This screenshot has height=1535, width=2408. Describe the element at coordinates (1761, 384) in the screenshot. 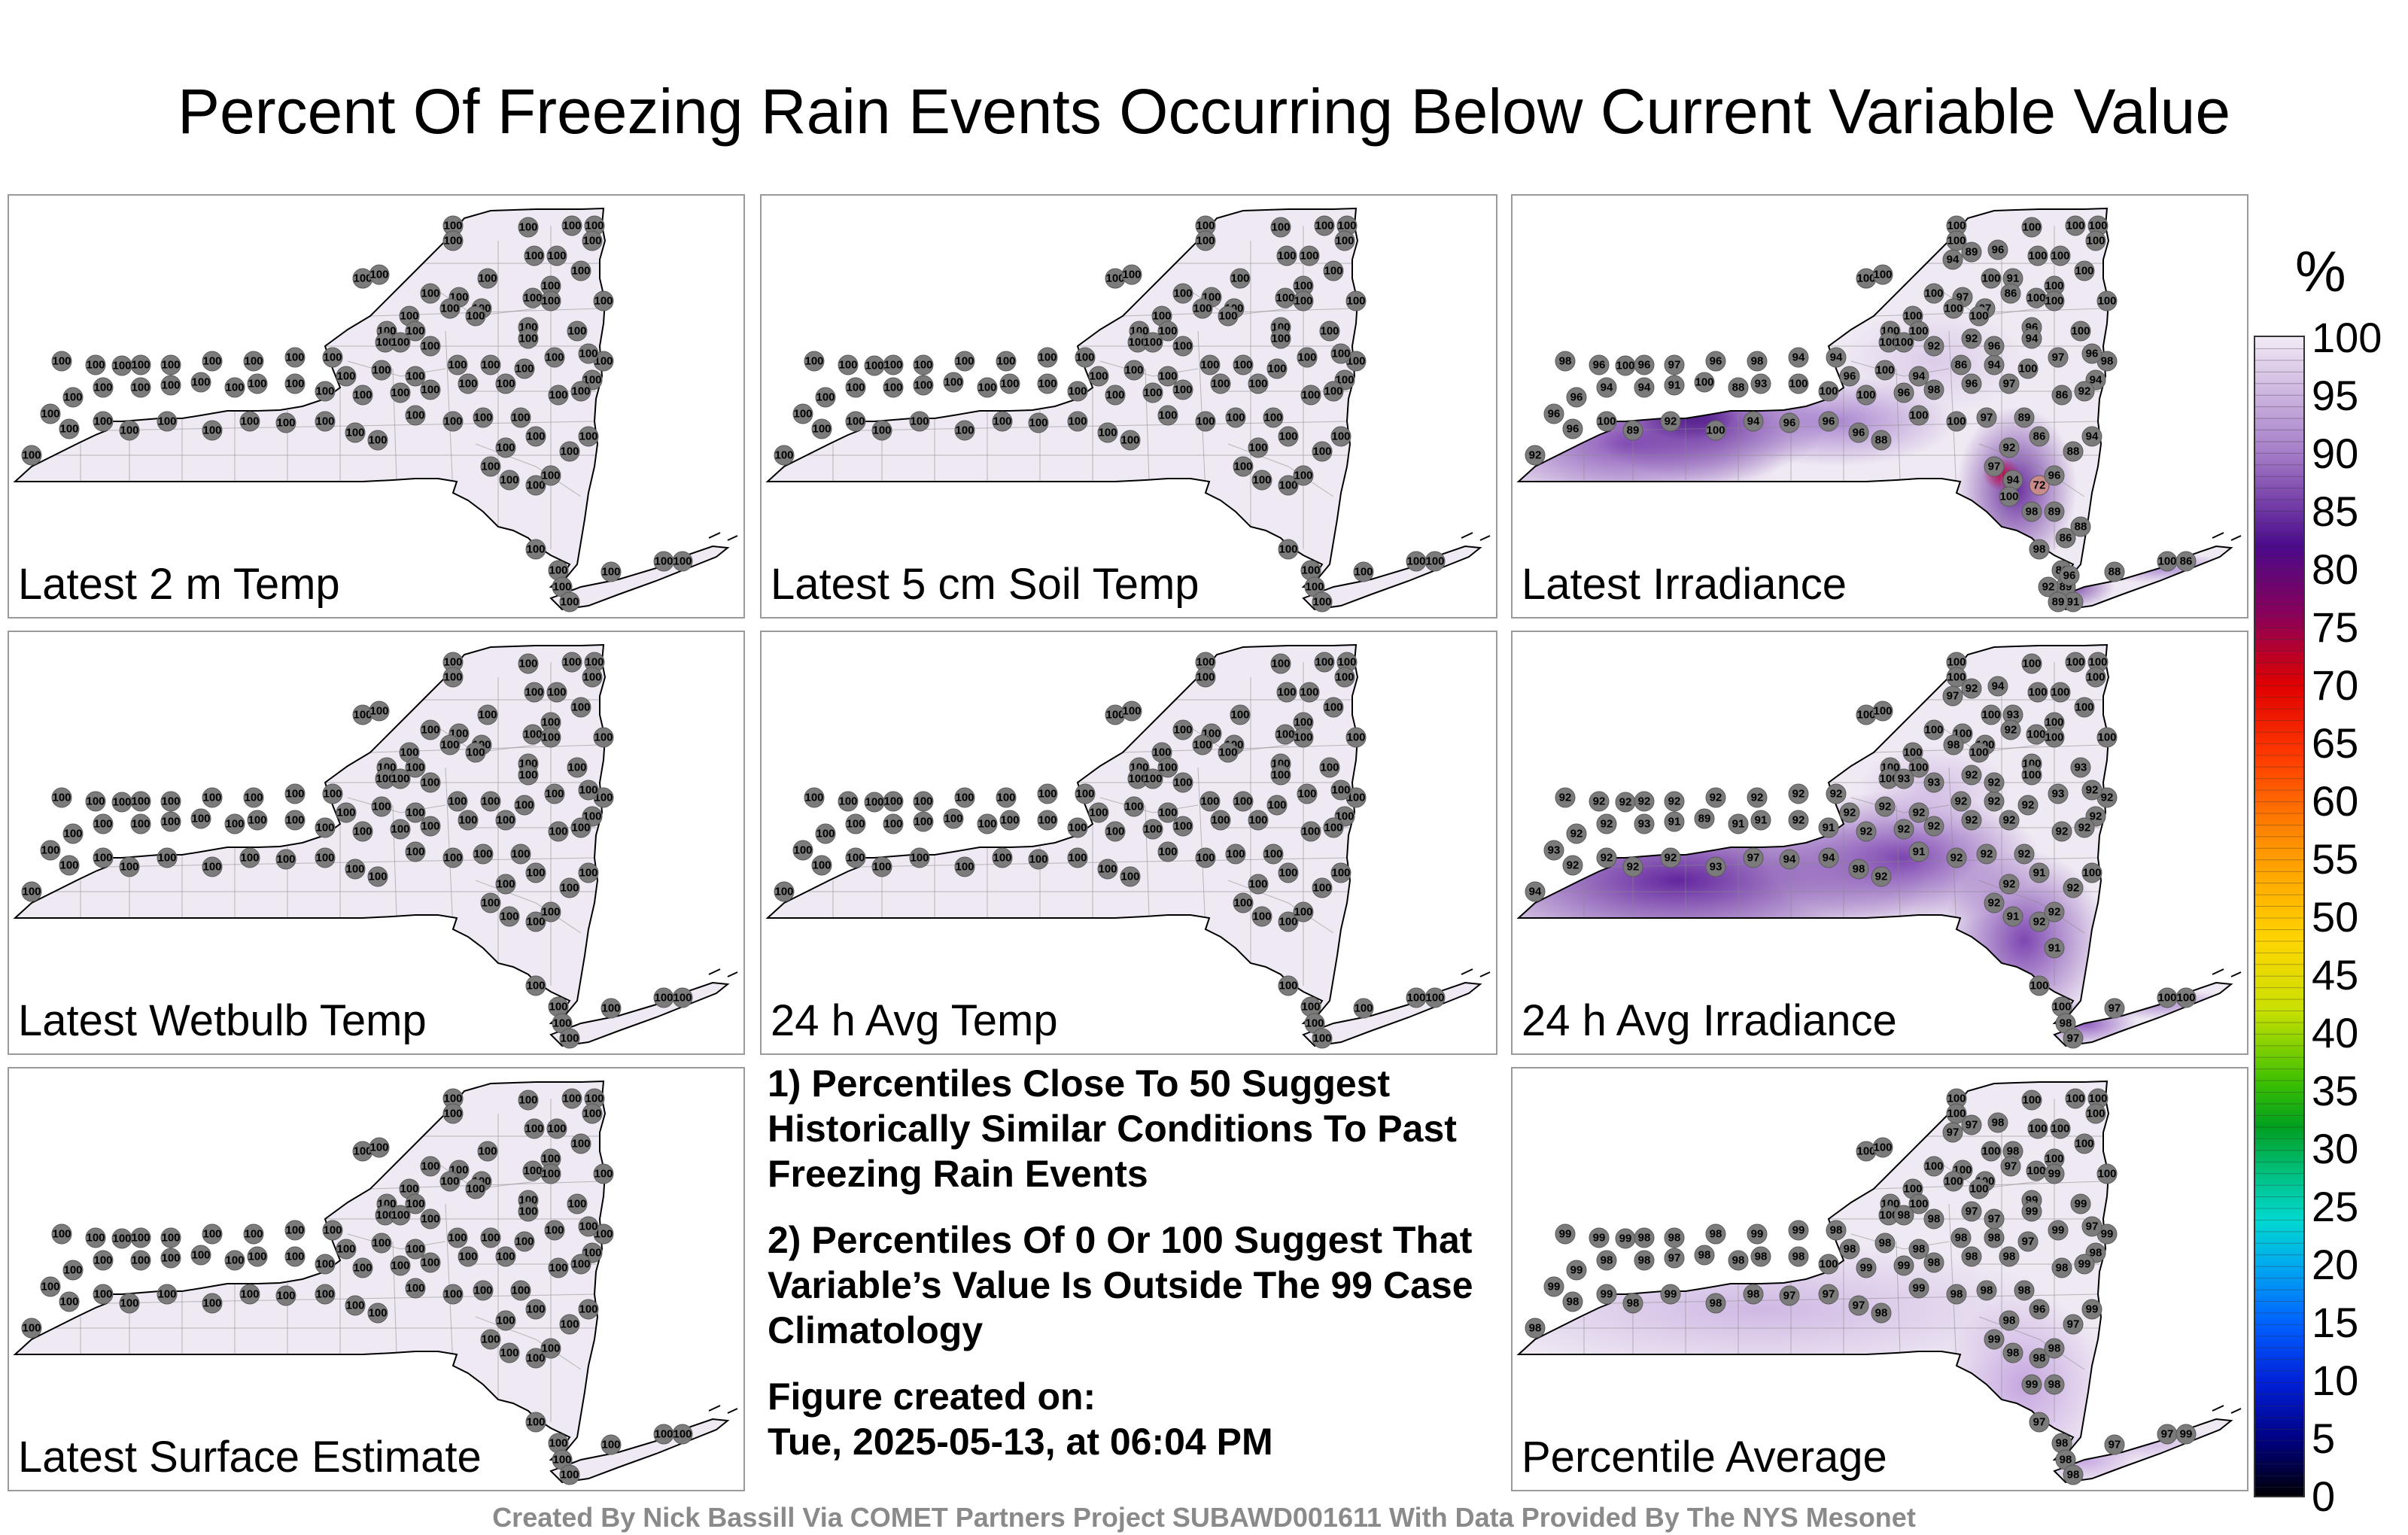

I see `station-value: 93` at that location.